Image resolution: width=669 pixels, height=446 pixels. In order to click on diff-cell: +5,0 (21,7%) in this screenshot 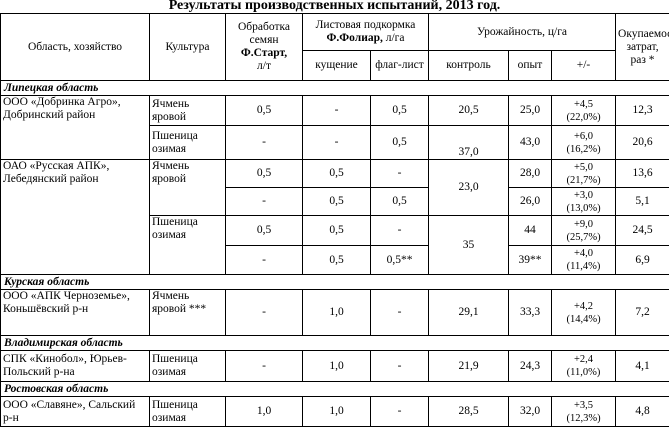, I will do `click(583, 173)`.